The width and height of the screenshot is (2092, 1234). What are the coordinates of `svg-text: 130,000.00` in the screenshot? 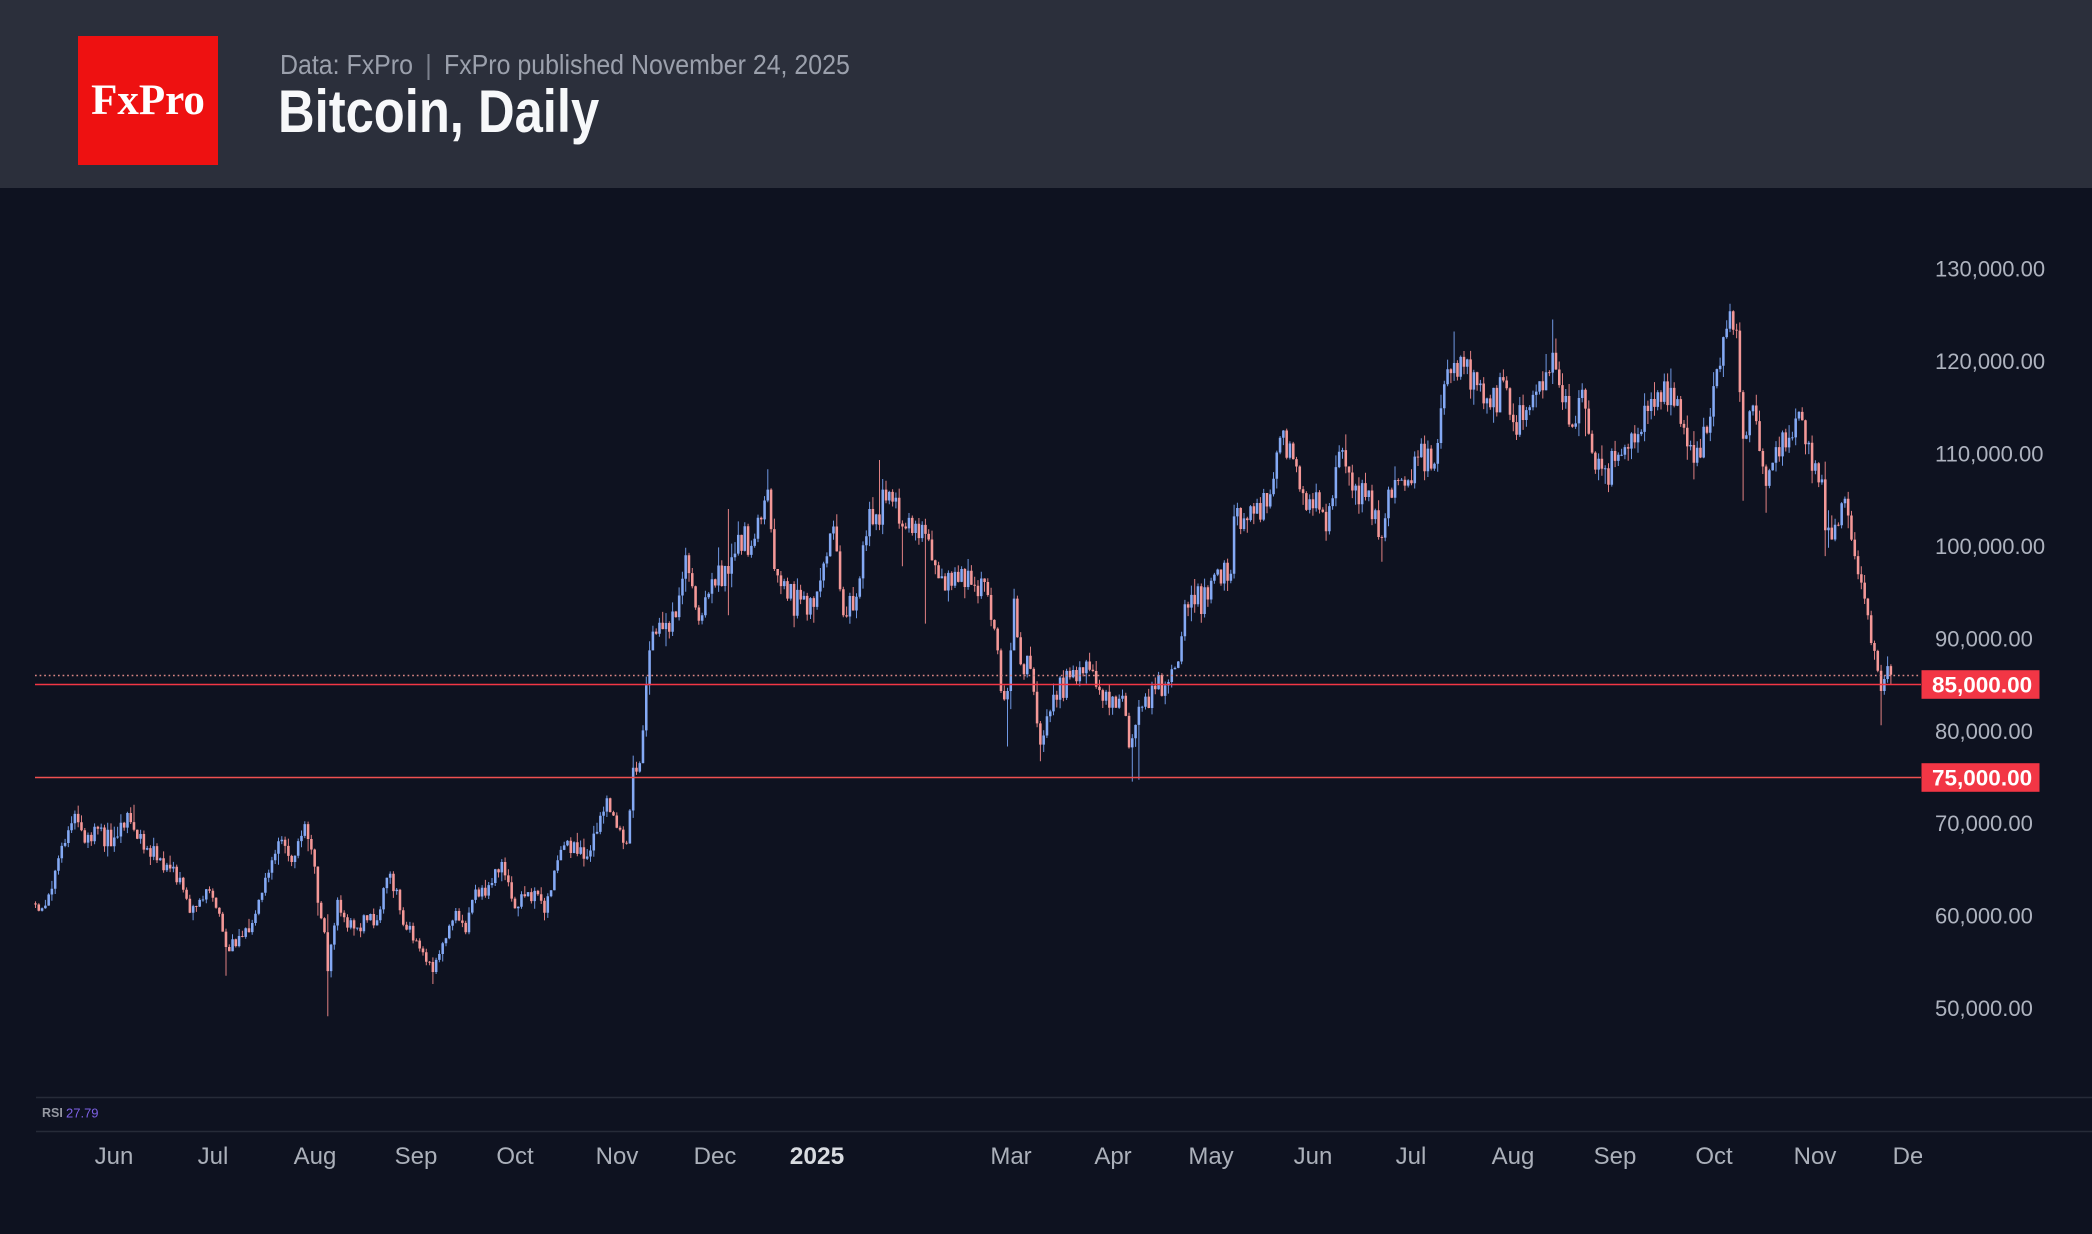 It's located at (1990, 269).